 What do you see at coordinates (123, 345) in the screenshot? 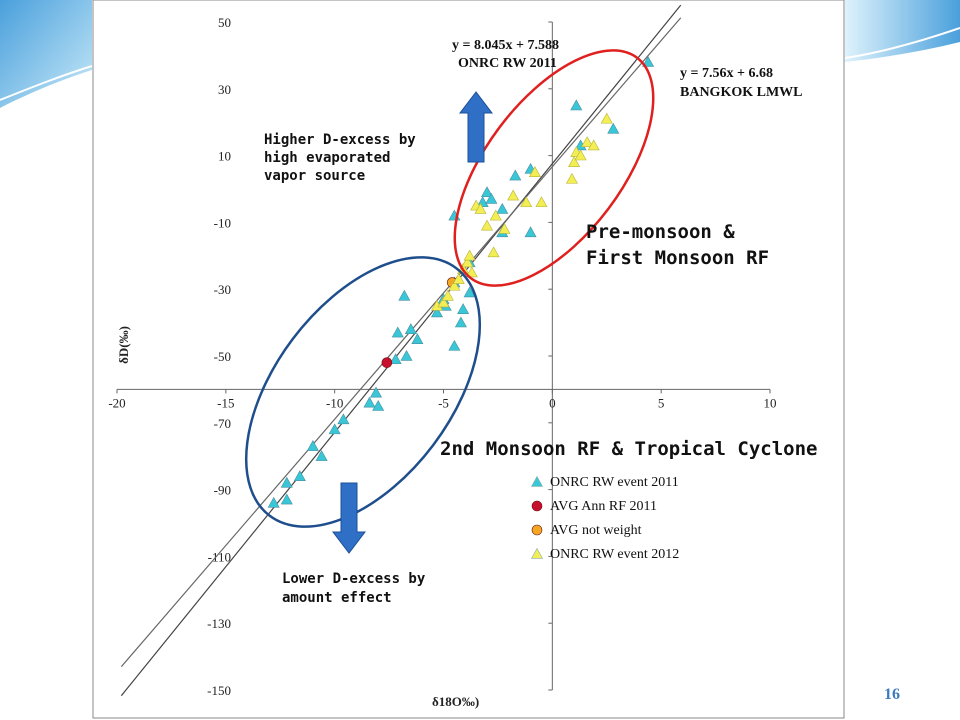
I see `y-axis-title: δD(‰)` at bounding box center [123, 345].